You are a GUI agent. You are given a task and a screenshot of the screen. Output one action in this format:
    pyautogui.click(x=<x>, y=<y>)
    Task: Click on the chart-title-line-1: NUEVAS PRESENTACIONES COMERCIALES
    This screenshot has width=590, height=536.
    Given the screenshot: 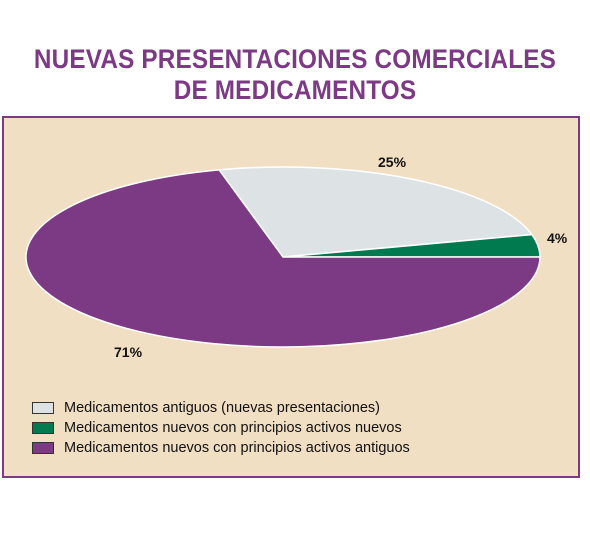 What is the action you would take?
    pyautogui.click(x=295, y=59)
    